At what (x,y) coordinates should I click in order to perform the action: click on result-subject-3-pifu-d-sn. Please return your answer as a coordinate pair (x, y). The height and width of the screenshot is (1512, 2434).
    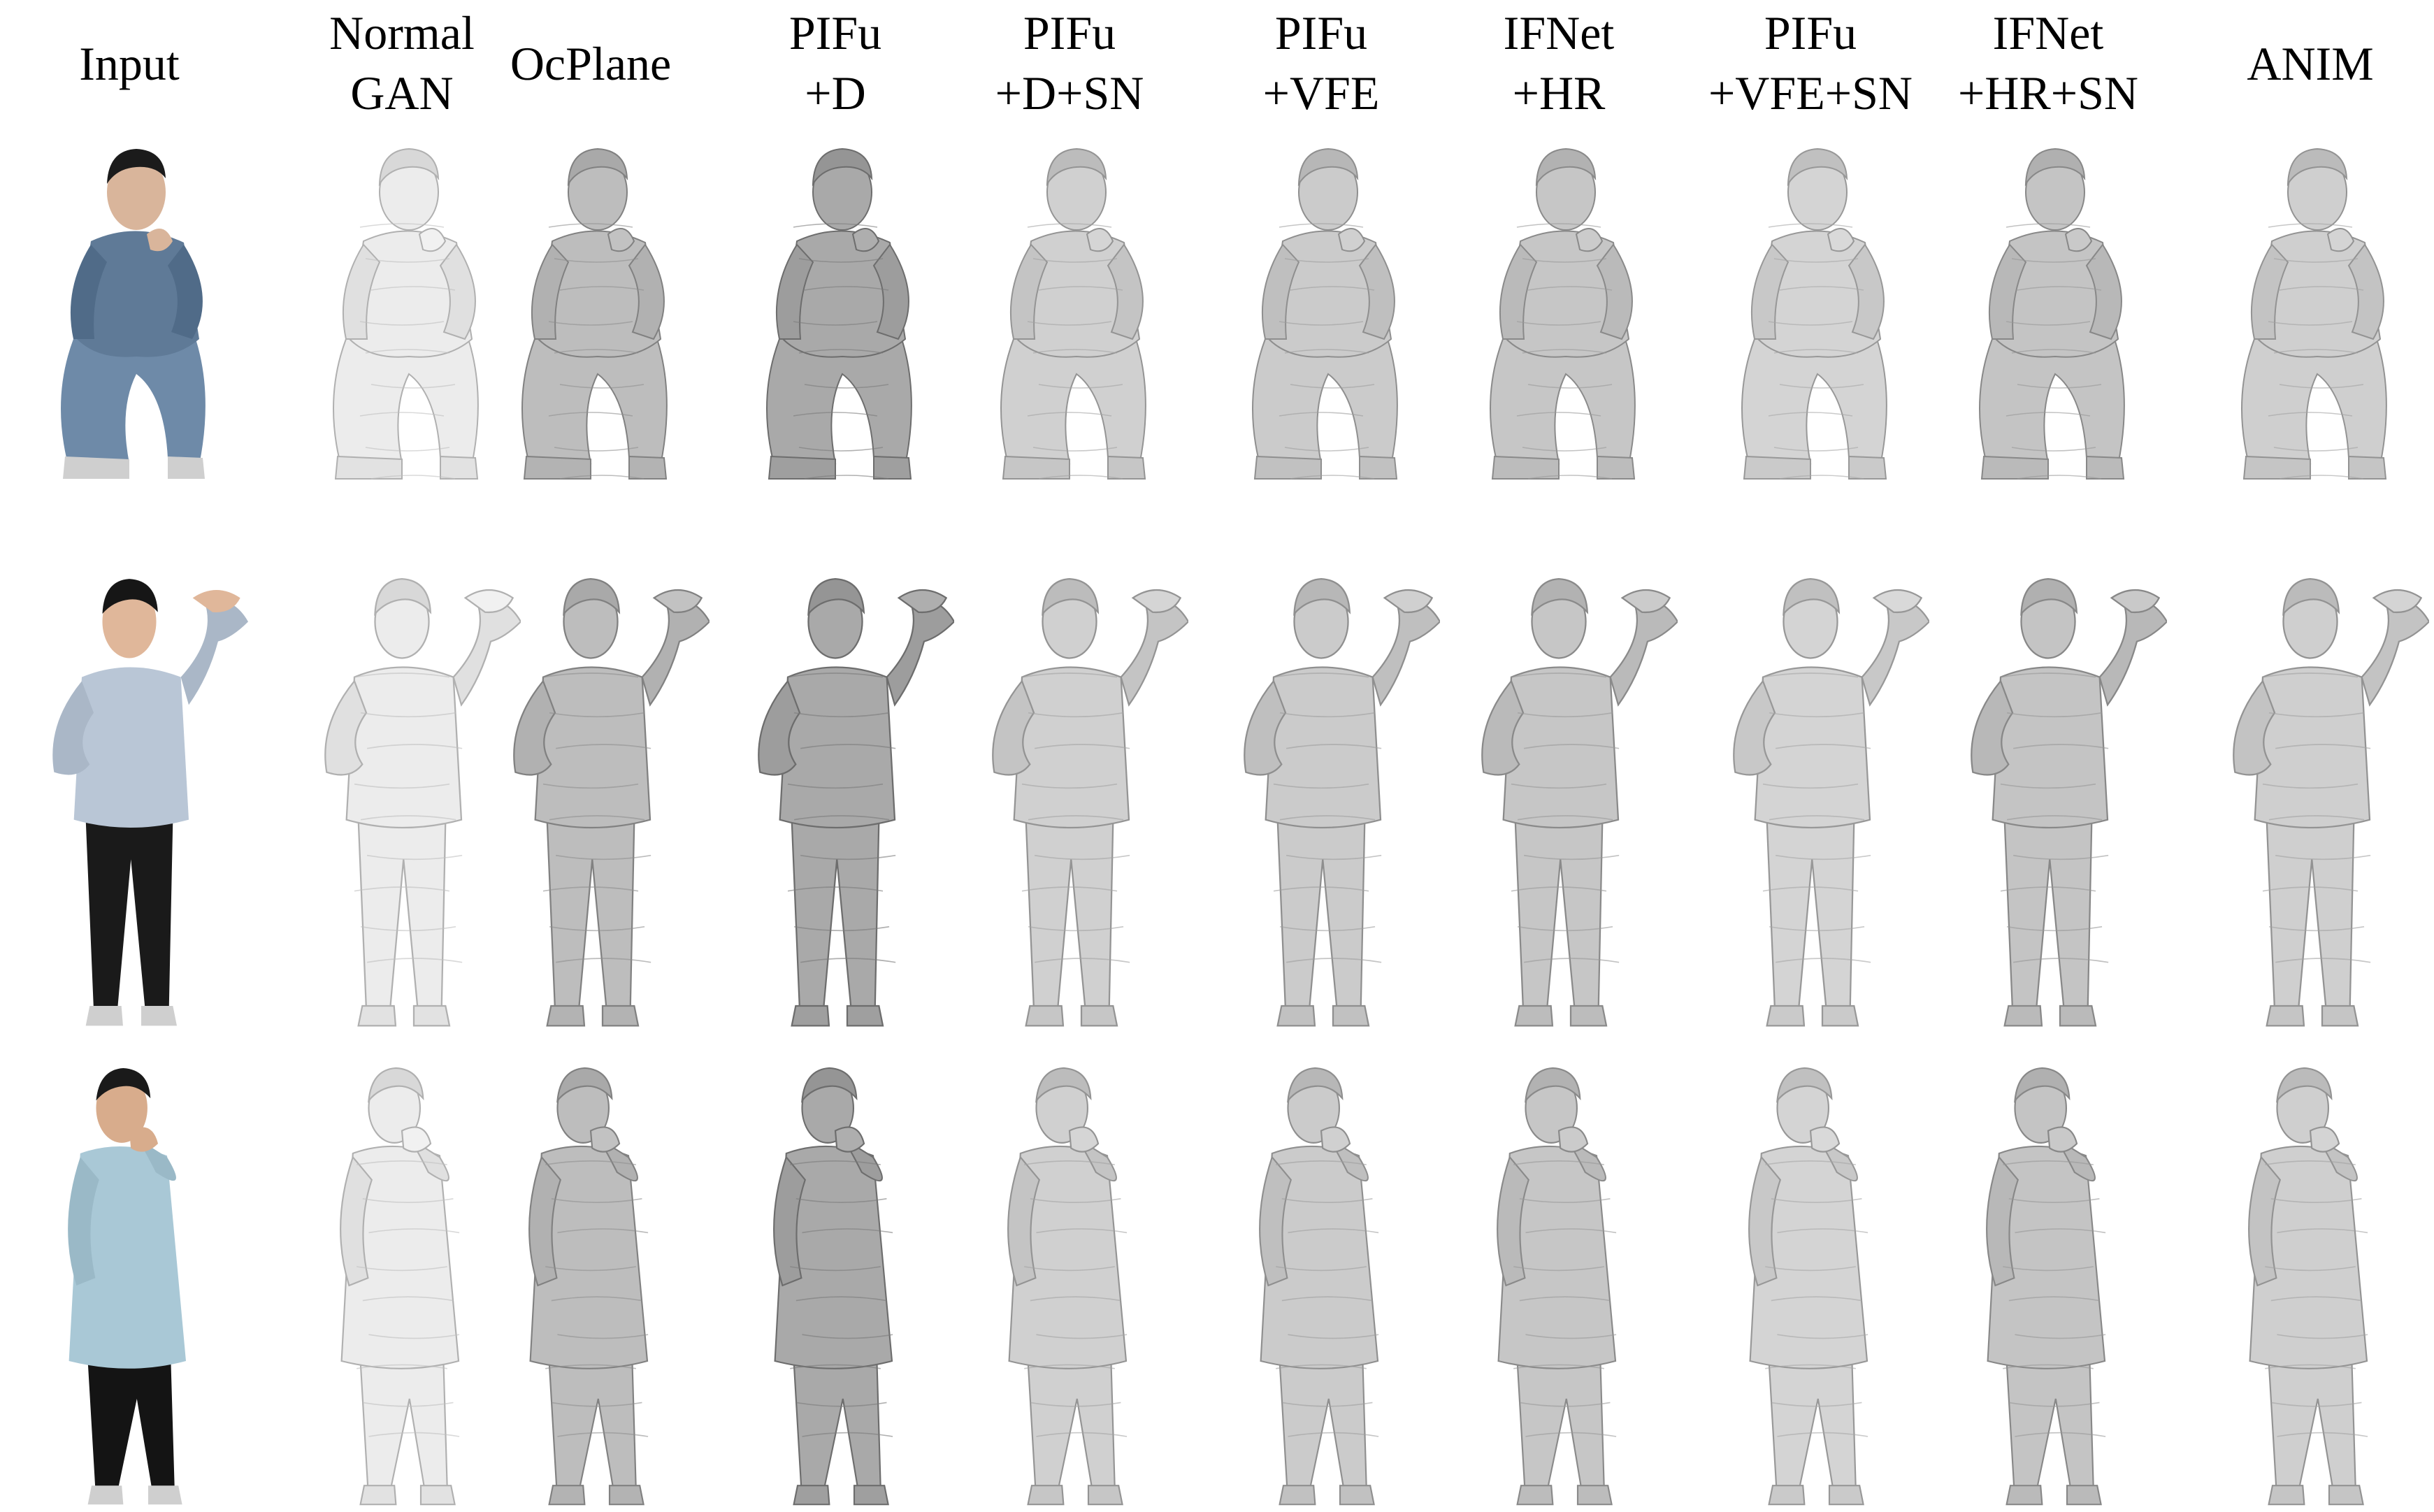
    Looking at the image, I should click on (1069, 1285).